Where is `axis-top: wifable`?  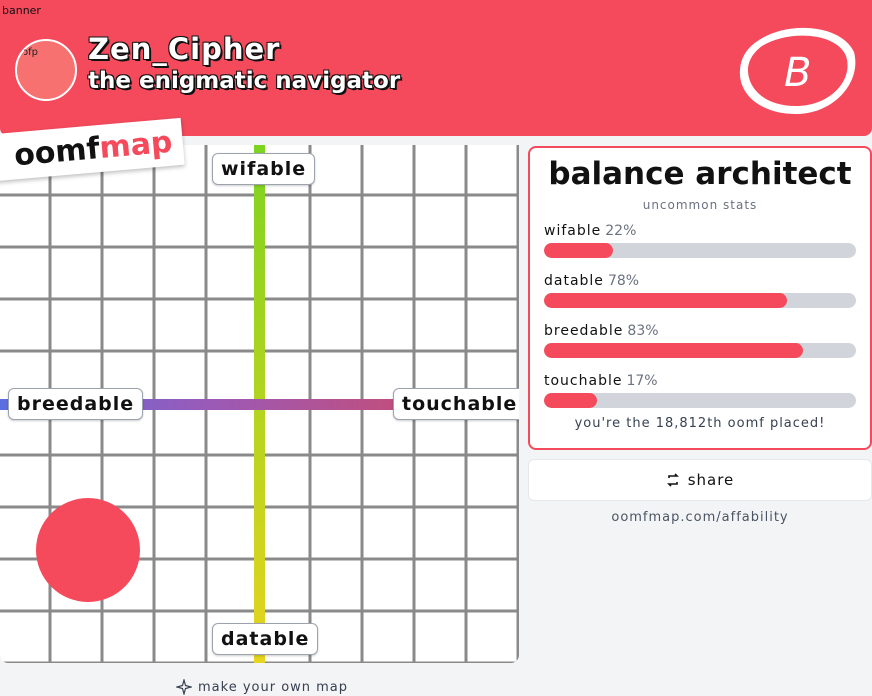 axis-top: wifable is located at coordinates (264, 169).